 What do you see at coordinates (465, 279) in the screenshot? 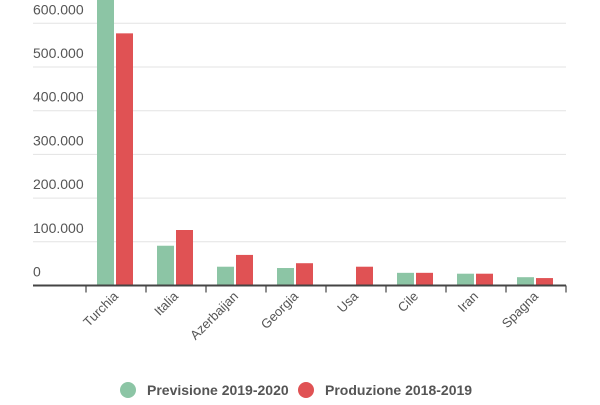
I see `bar-iran-previsione` at bounding box center [465, 279].